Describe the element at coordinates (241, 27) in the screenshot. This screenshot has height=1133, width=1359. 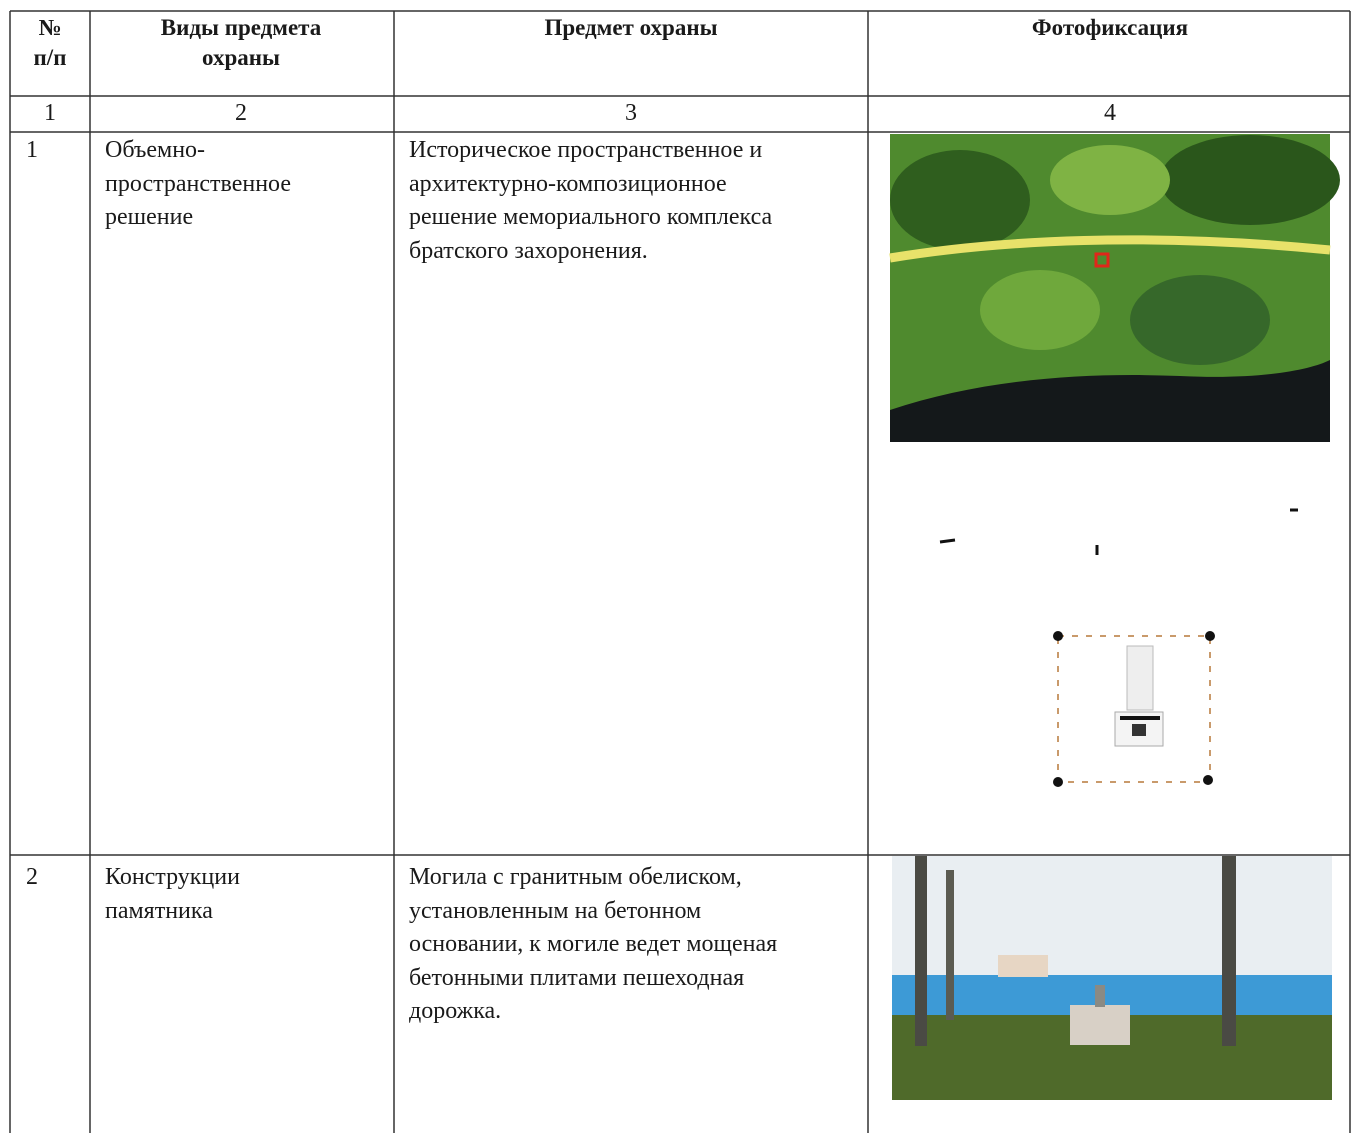
I see `header-text: Виды предмета` at that location.